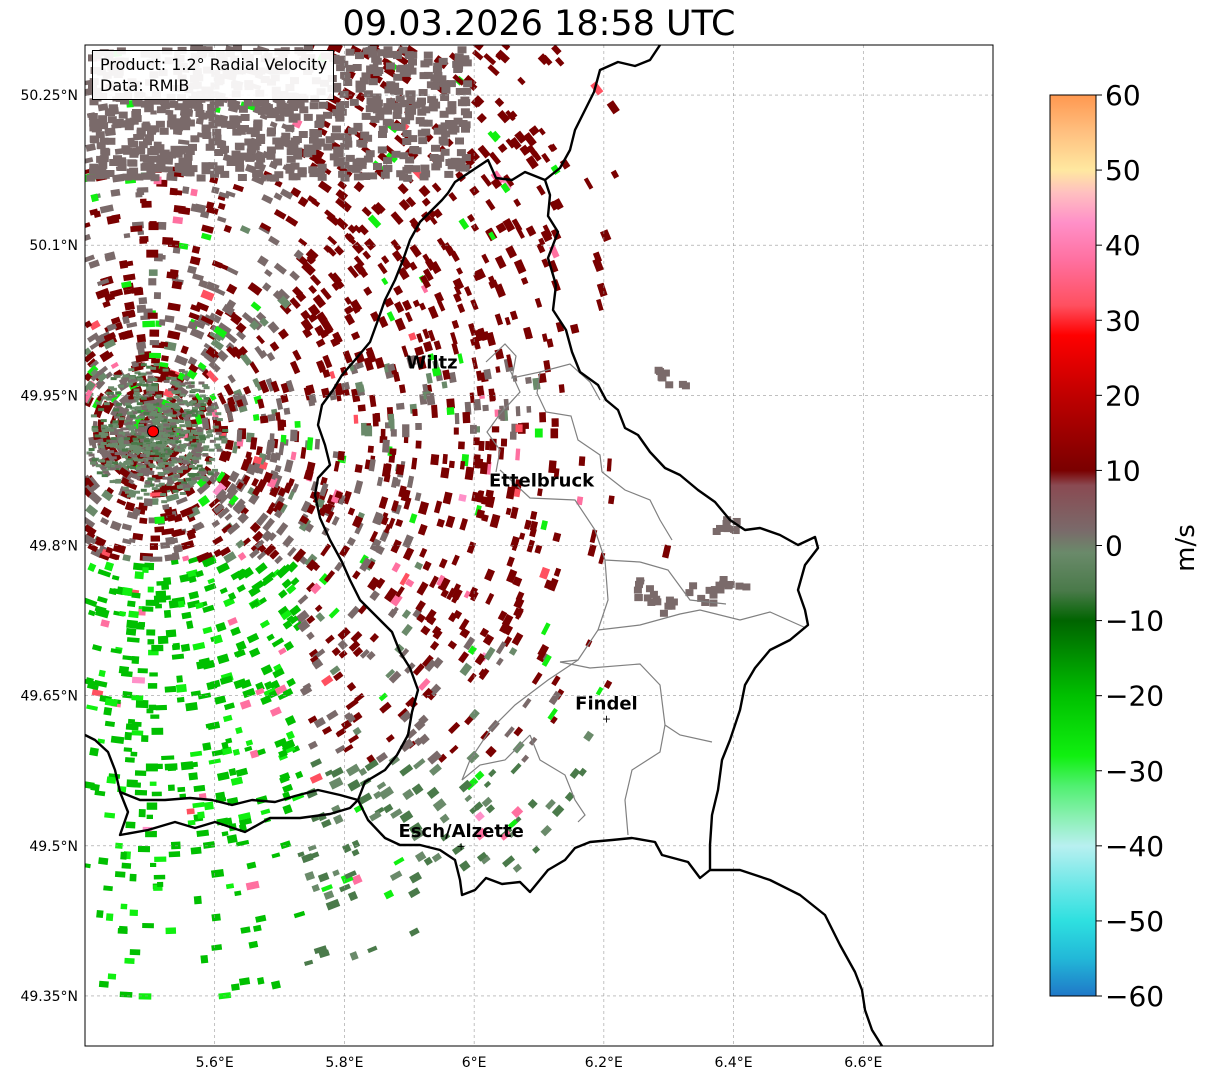 The height and width of the screenshot is (1081, 1207). I want to click on city-label: Findel, so click(606, 704).